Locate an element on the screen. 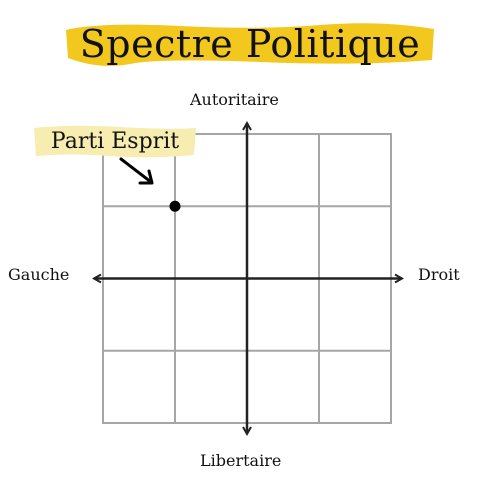 This screenshot has width=500, height=500. pointer-arrow is located at coordinates (136, 171).